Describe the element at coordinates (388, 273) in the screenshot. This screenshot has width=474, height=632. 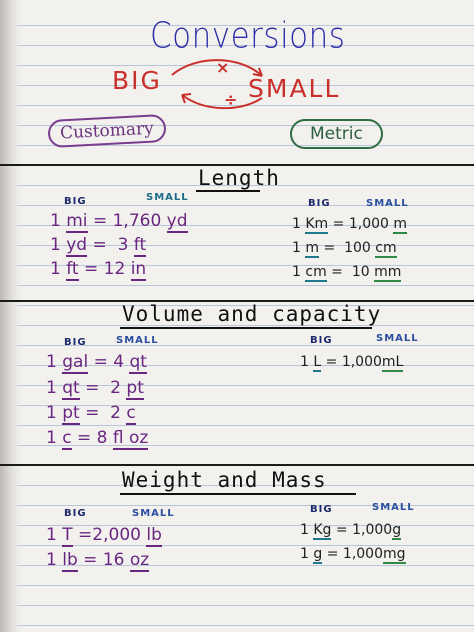
I see `row-small-unit: mm` at that location.